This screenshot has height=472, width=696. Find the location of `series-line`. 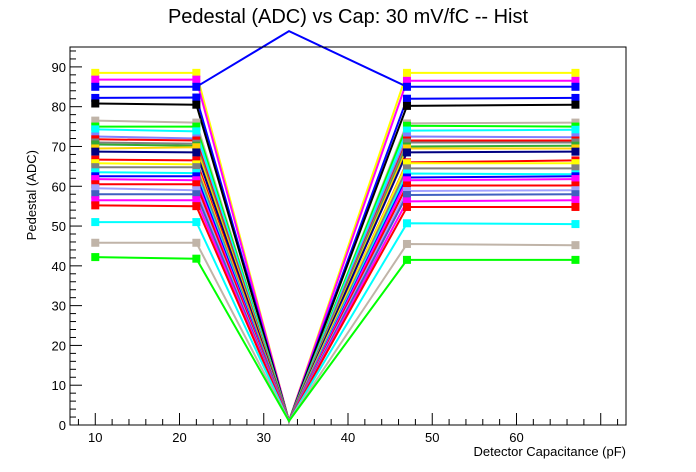

series-line is located at coordinates (335, 58).